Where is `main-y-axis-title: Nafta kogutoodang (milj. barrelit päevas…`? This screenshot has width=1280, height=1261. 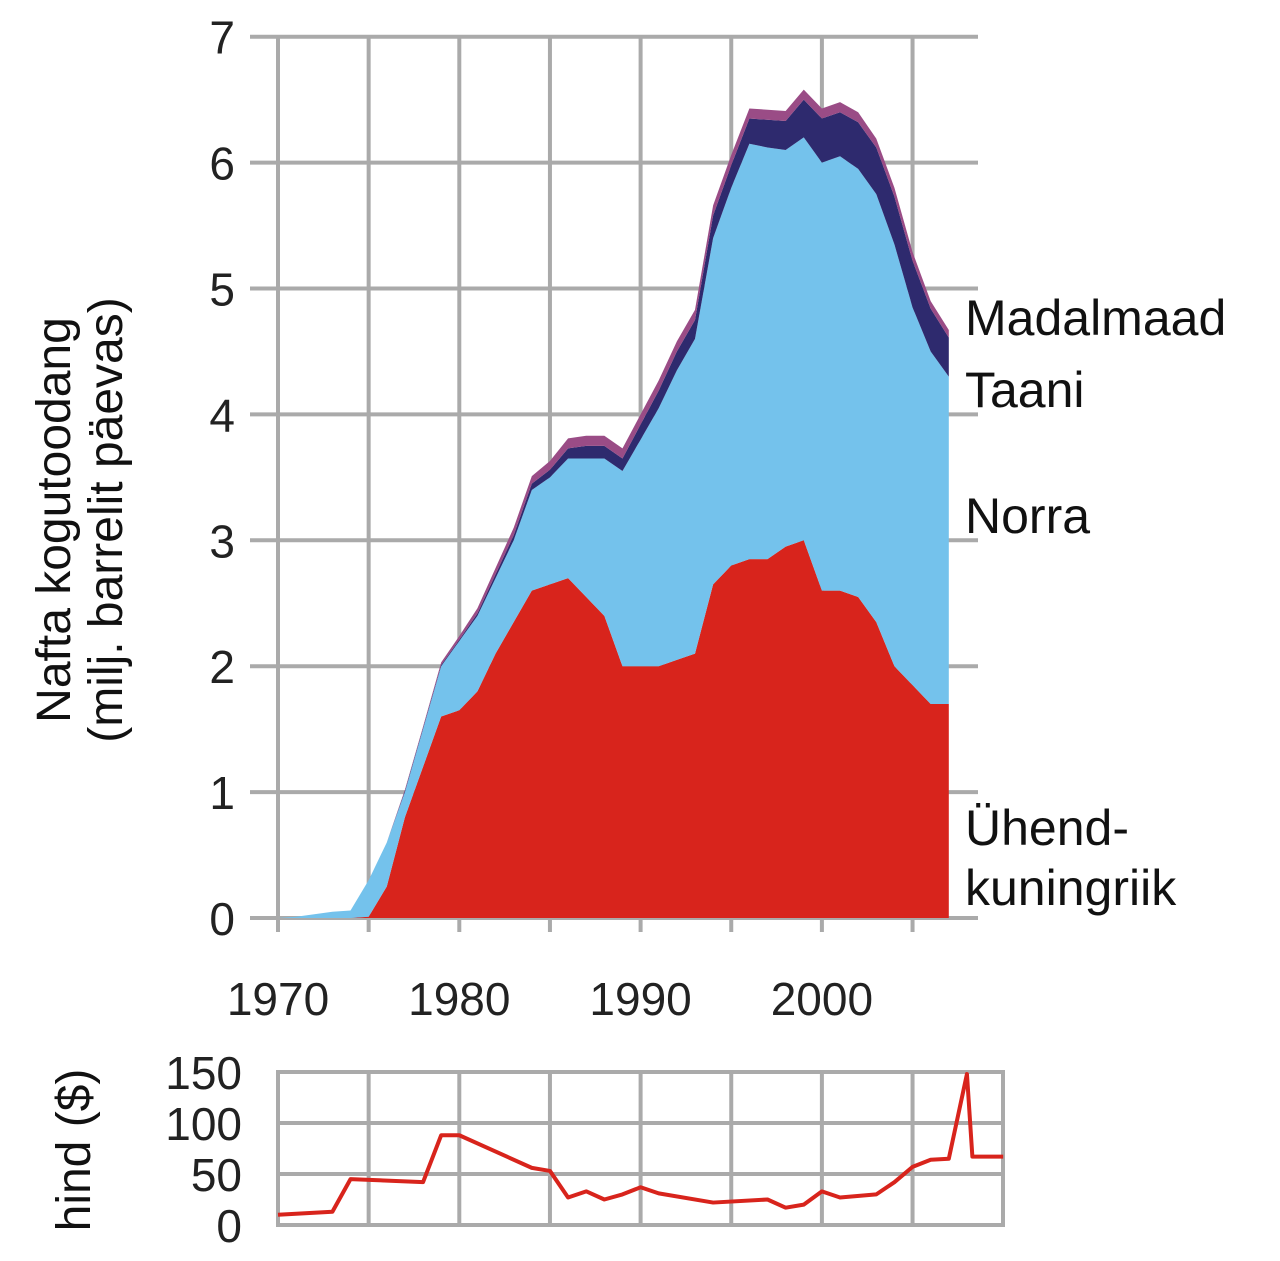 main-y-axis-title: Nafta kogutoodang (milj. barrelit päevas… is located at coordinates (80, 519).